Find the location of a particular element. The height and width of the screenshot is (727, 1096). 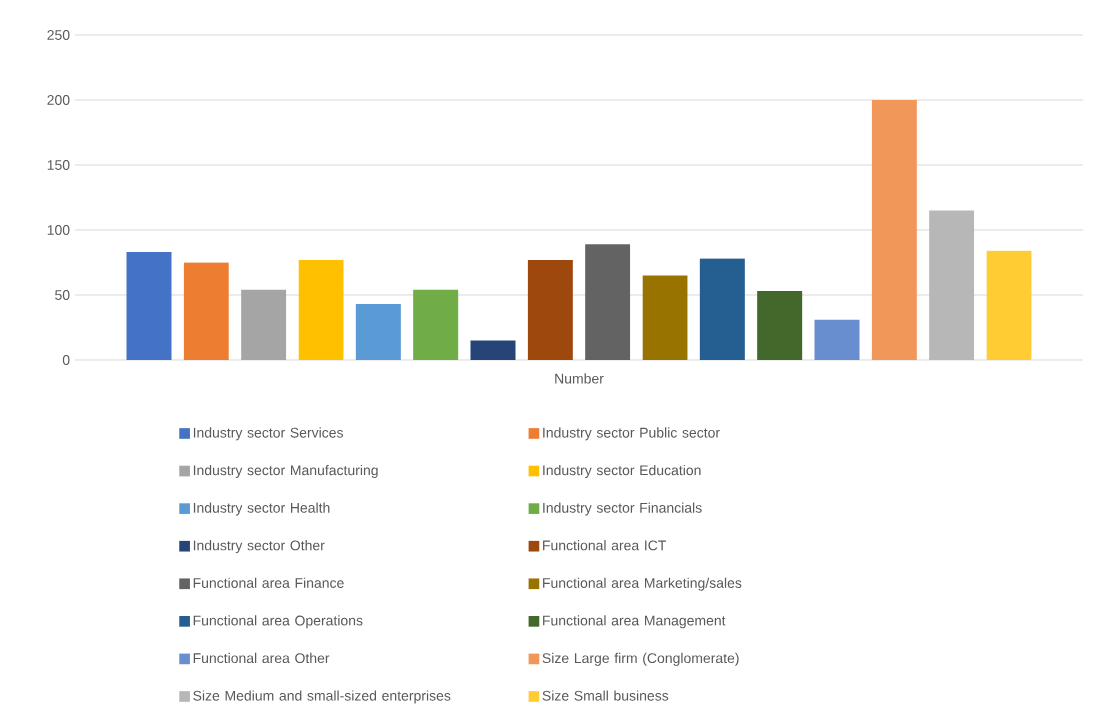

y-tick-label: 100 is located at coordinates (58, 230).